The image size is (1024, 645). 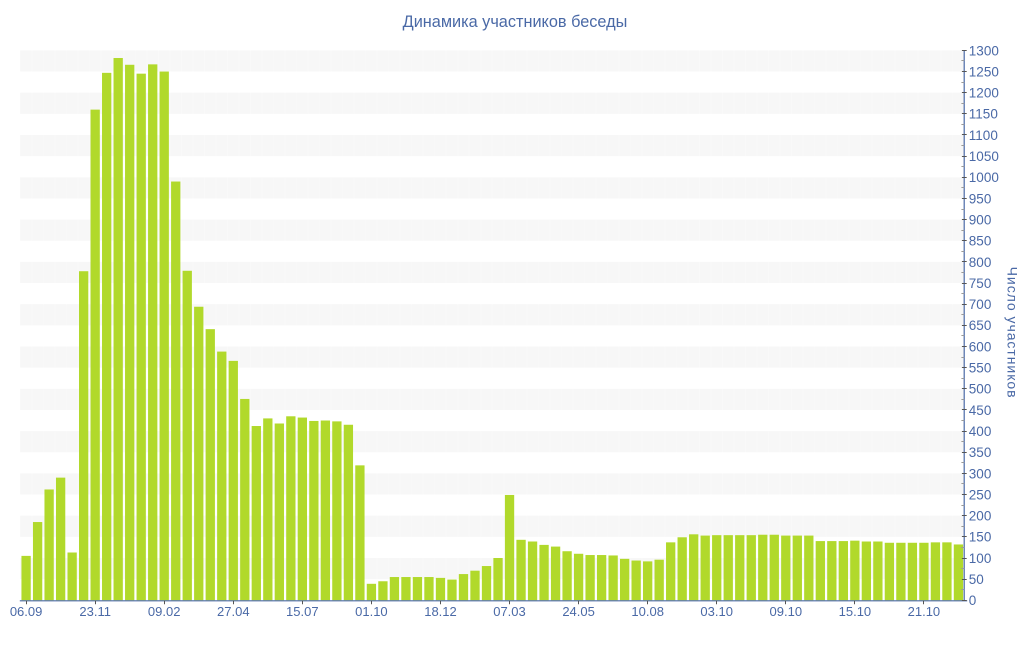 I want to click on svg-text: 200, so click(x=980, y=516).